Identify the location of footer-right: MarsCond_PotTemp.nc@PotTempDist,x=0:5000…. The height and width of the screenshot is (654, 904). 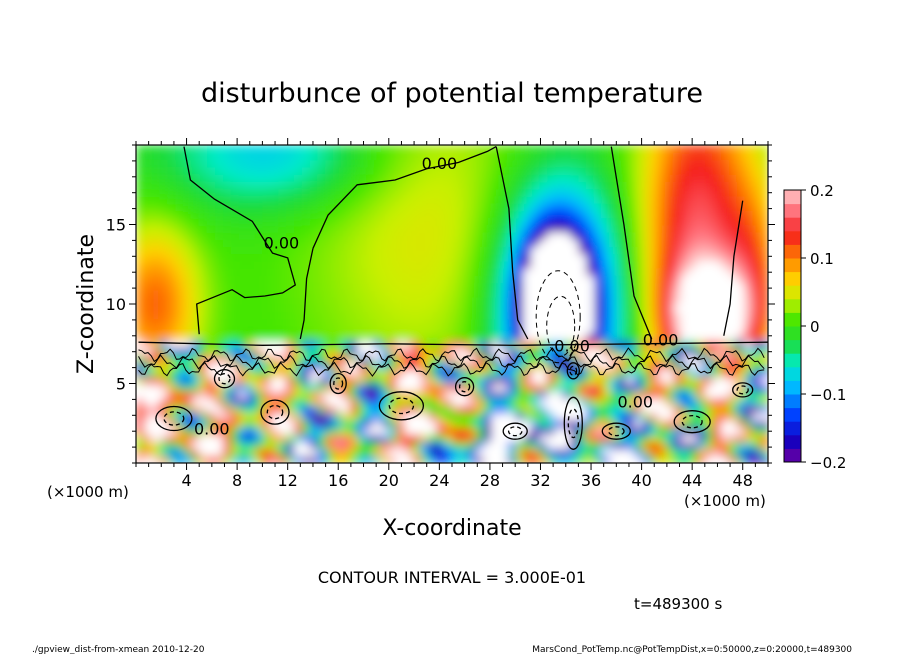
(692, 649).